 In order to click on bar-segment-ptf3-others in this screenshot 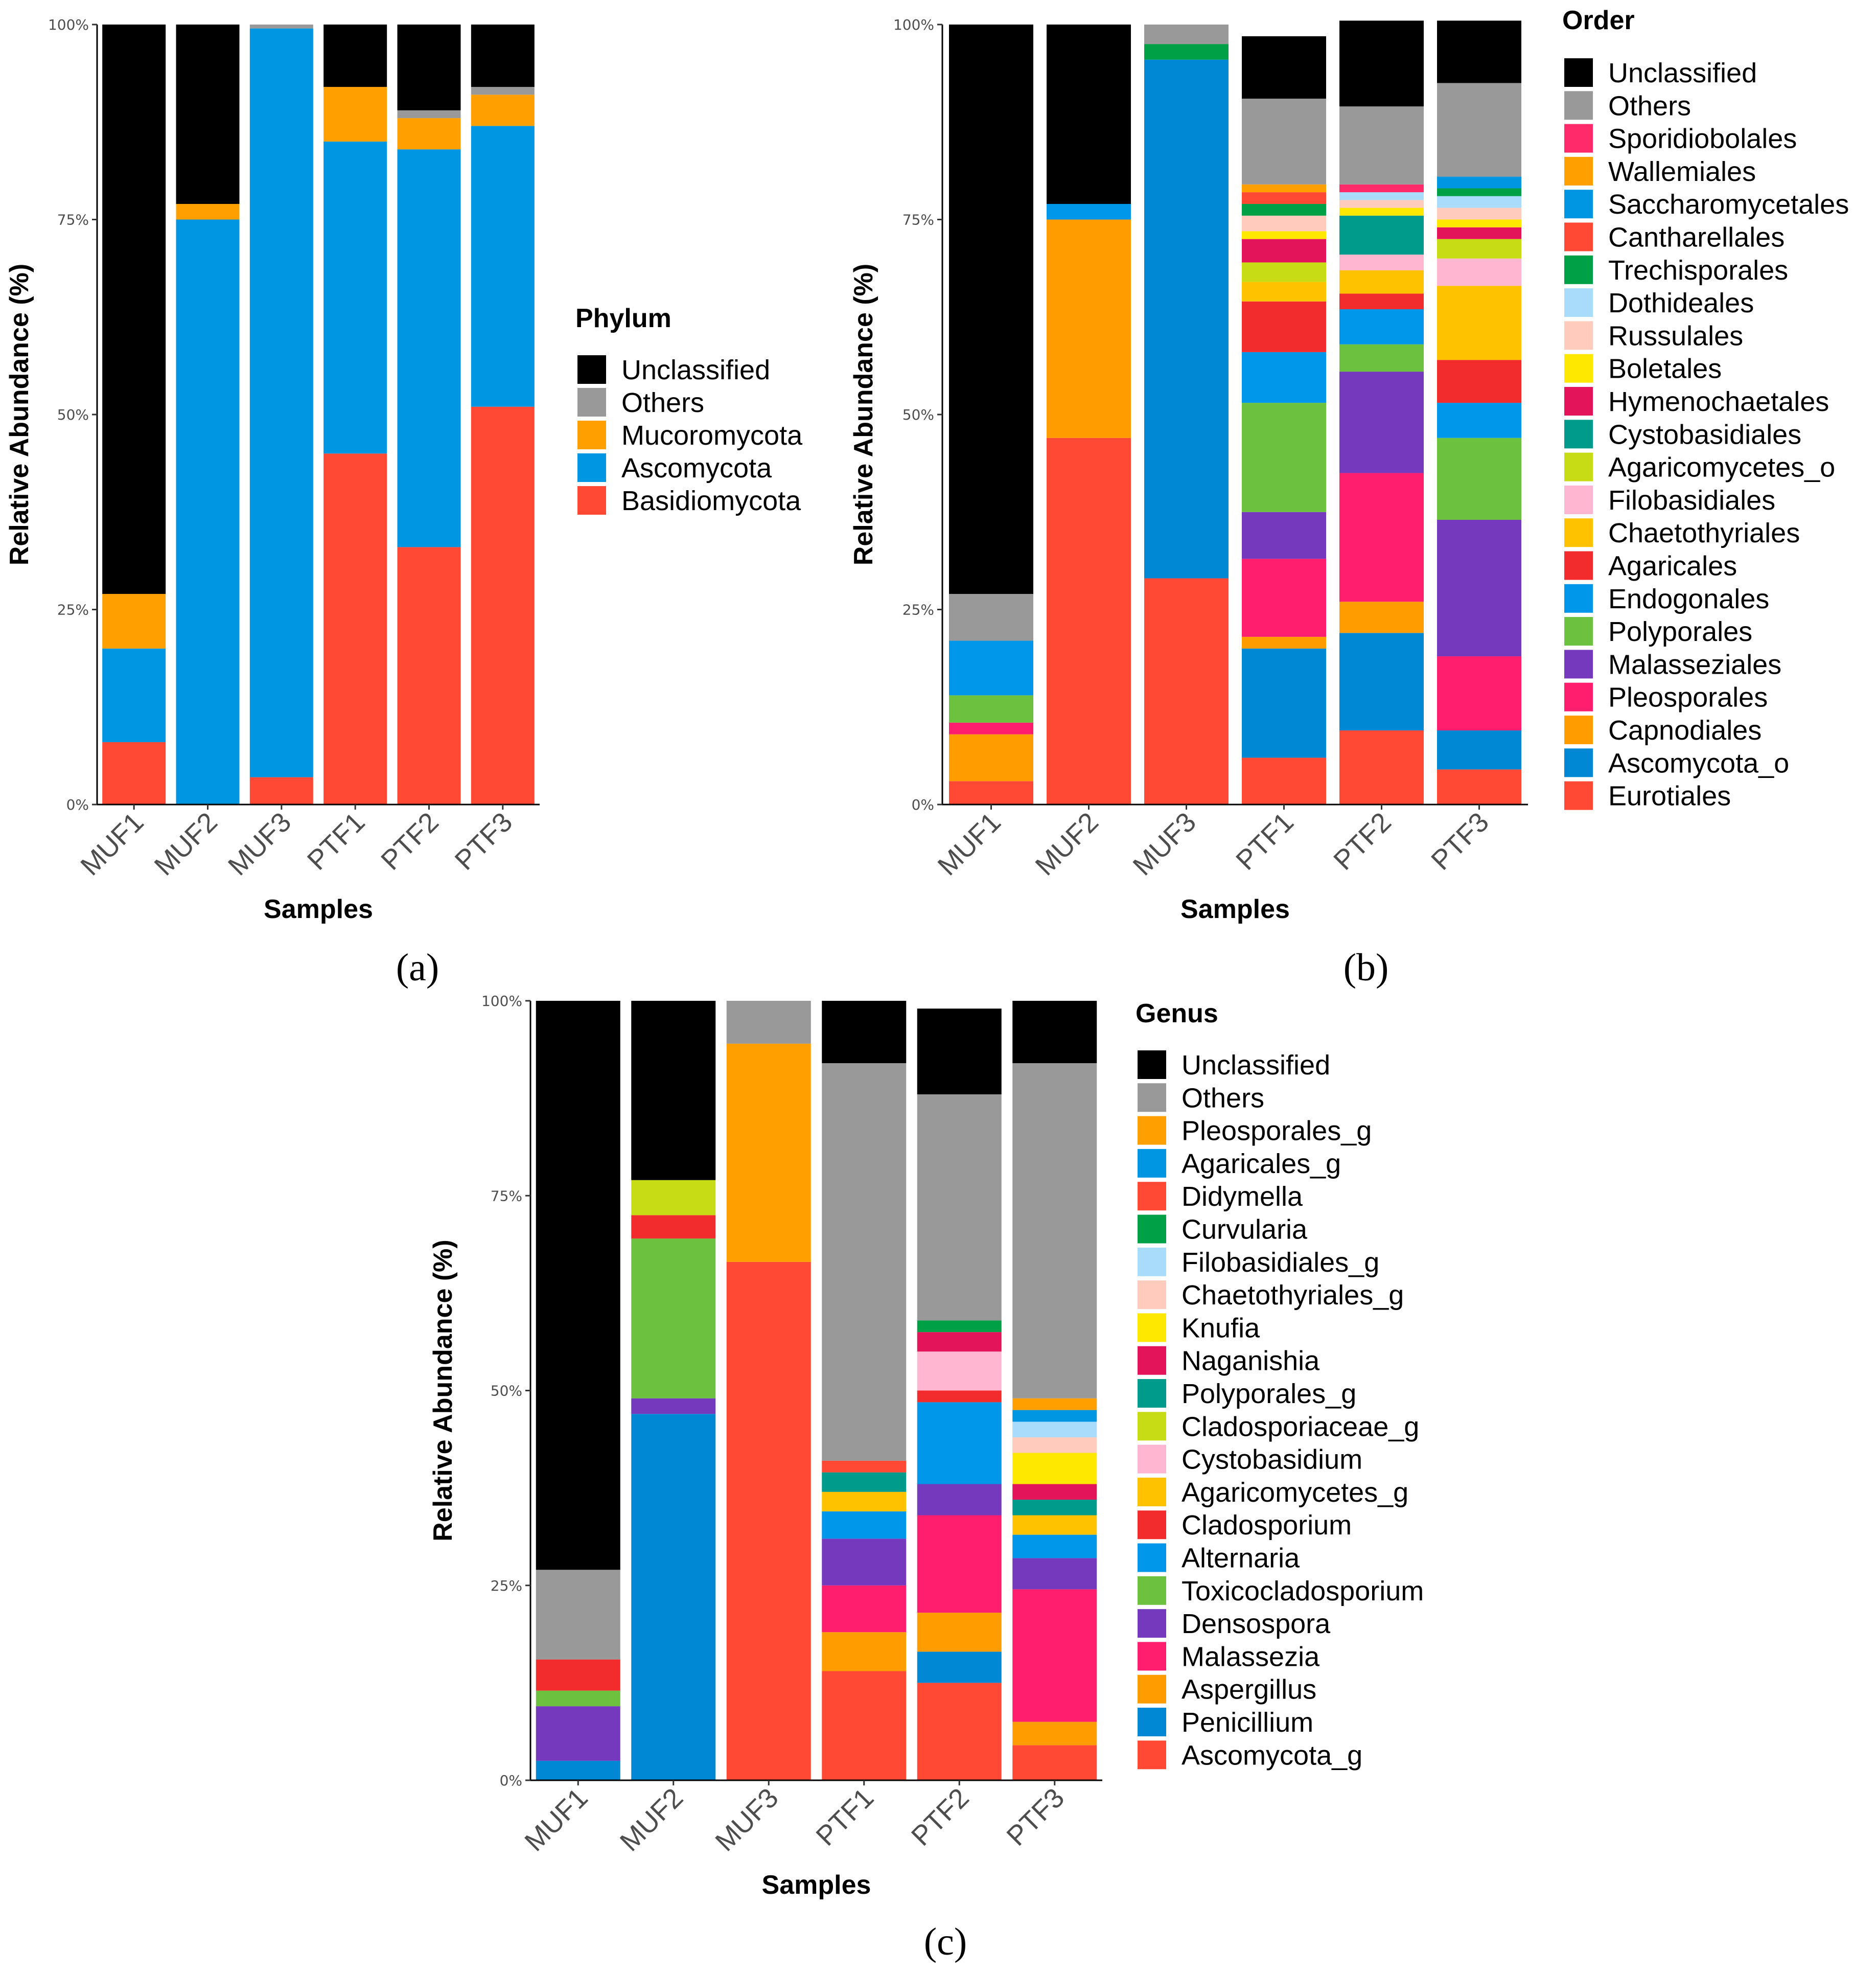, I will do `click(1479, 130)`.